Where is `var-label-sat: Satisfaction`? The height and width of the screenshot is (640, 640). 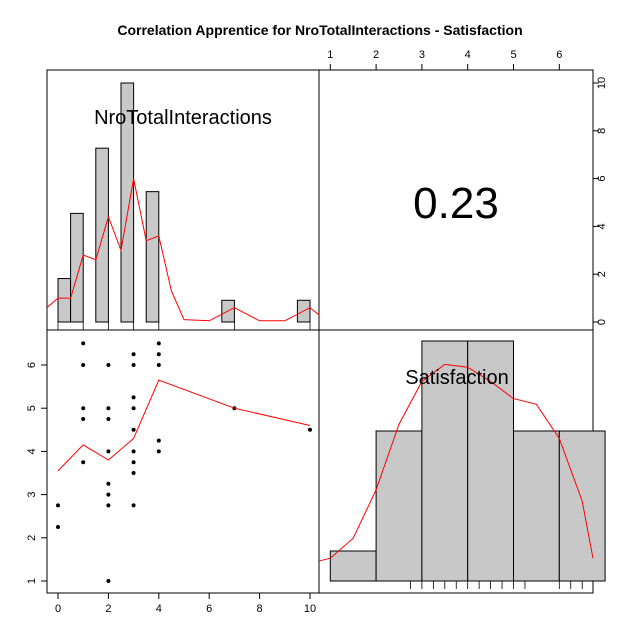 var-label-sat: Satisfaction is located at coordinates (456, 378).